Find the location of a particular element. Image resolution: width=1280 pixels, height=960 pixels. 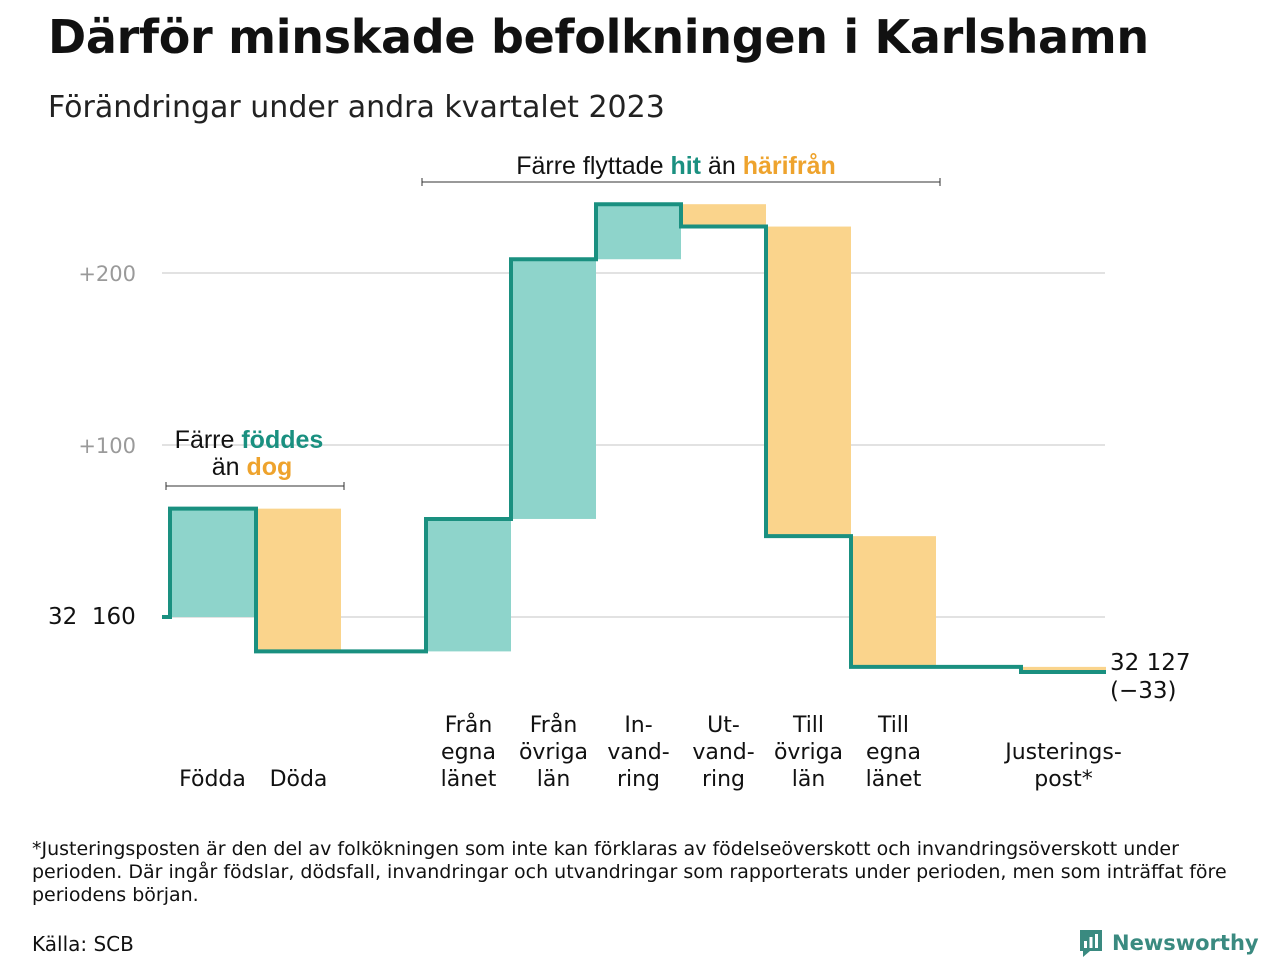

x-label-4-1: vand- is located at coordinates (638, 752).